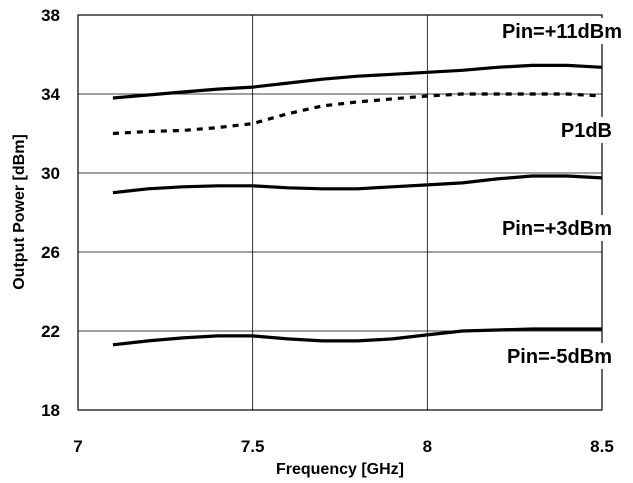  I want to click on y-axis-ticks: 18 22 26 30 34 38, so click(50, 213).